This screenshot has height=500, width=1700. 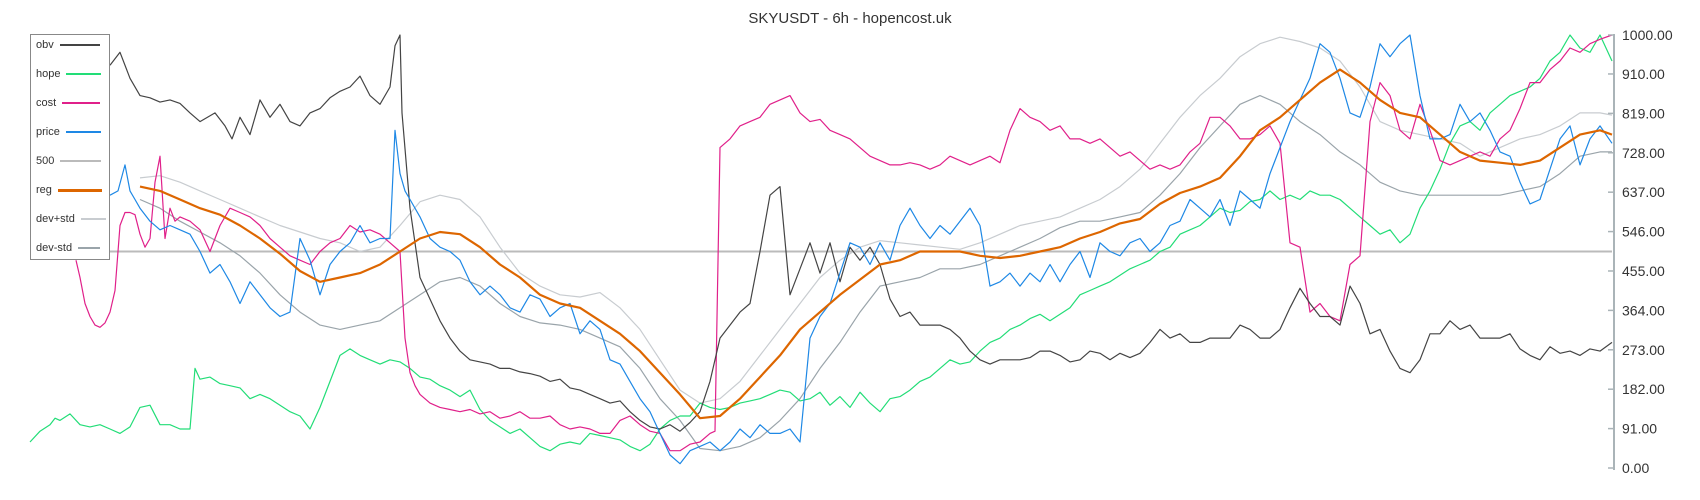 I want to click on y-tick-label: 637.00, so click(x=1643, y=192).